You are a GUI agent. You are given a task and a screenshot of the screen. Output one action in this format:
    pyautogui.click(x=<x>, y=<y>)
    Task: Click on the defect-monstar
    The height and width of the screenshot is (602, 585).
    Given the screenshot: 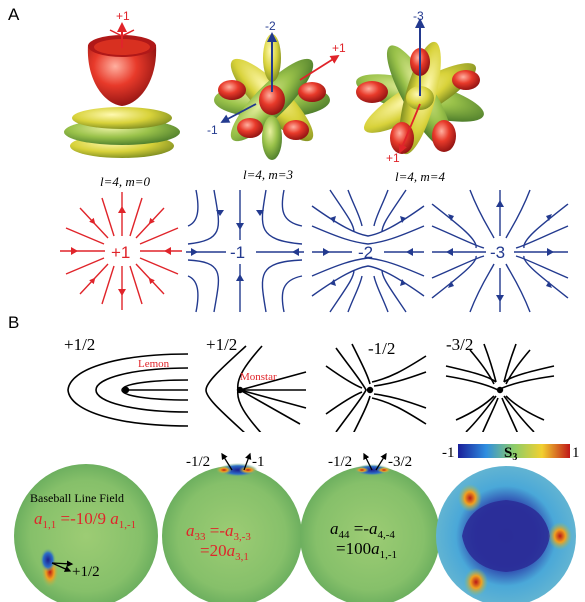 What is the action you would take?
    pyautogui.click(x=256, y=388)
    